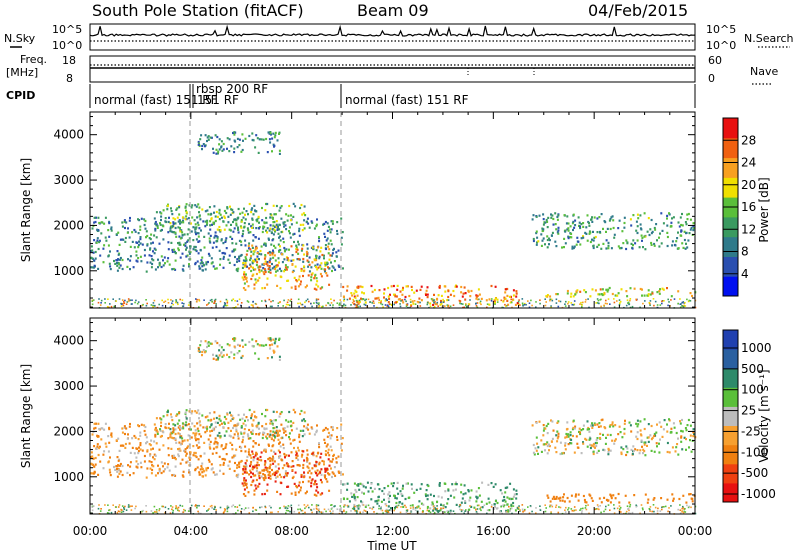 This screenshot has height=554, width=800. What do you see at coordinates (291, 531) in the screenshot?
I see `x-tick-label: 08:00` at bounding box center [291, 531].